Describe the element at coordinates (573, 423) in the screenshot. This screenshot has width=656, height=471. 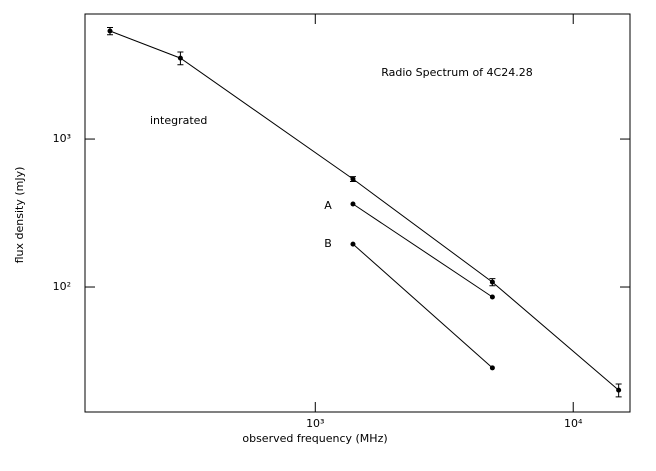
I see `x-tick-label: 10⁴` at that location.